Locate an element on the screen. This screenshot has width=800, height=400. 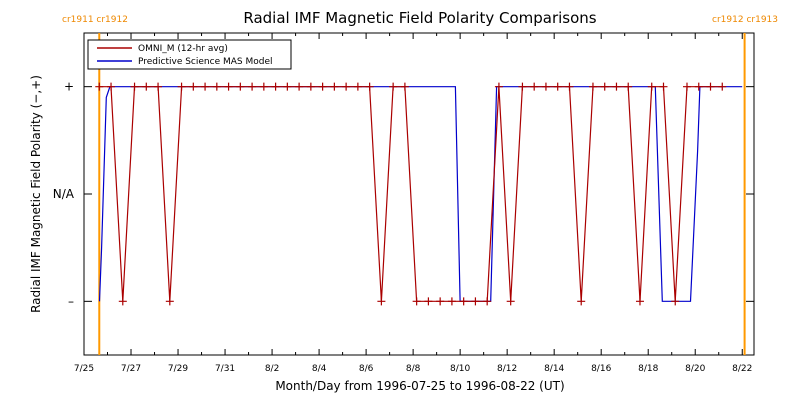
x-tick-label: 8/4 is located at coordinates (319, 369).